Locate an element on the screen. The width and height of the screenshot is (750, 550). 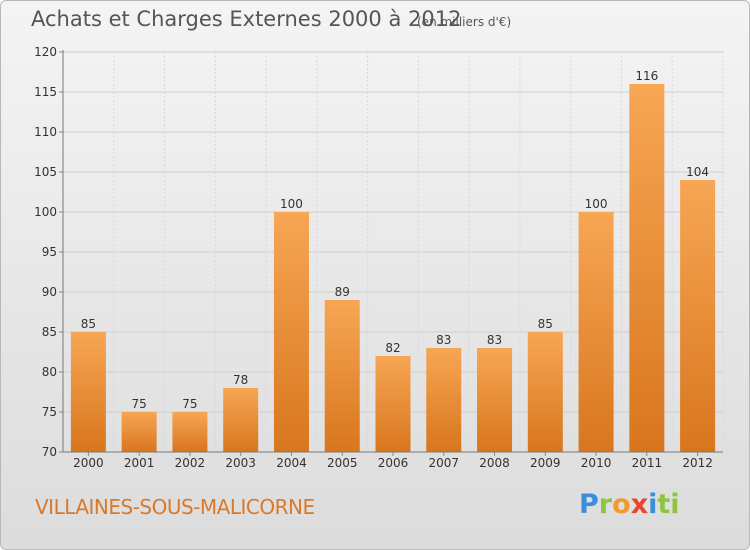
data-label-2007: 83 is located at coordinates (443, 340).